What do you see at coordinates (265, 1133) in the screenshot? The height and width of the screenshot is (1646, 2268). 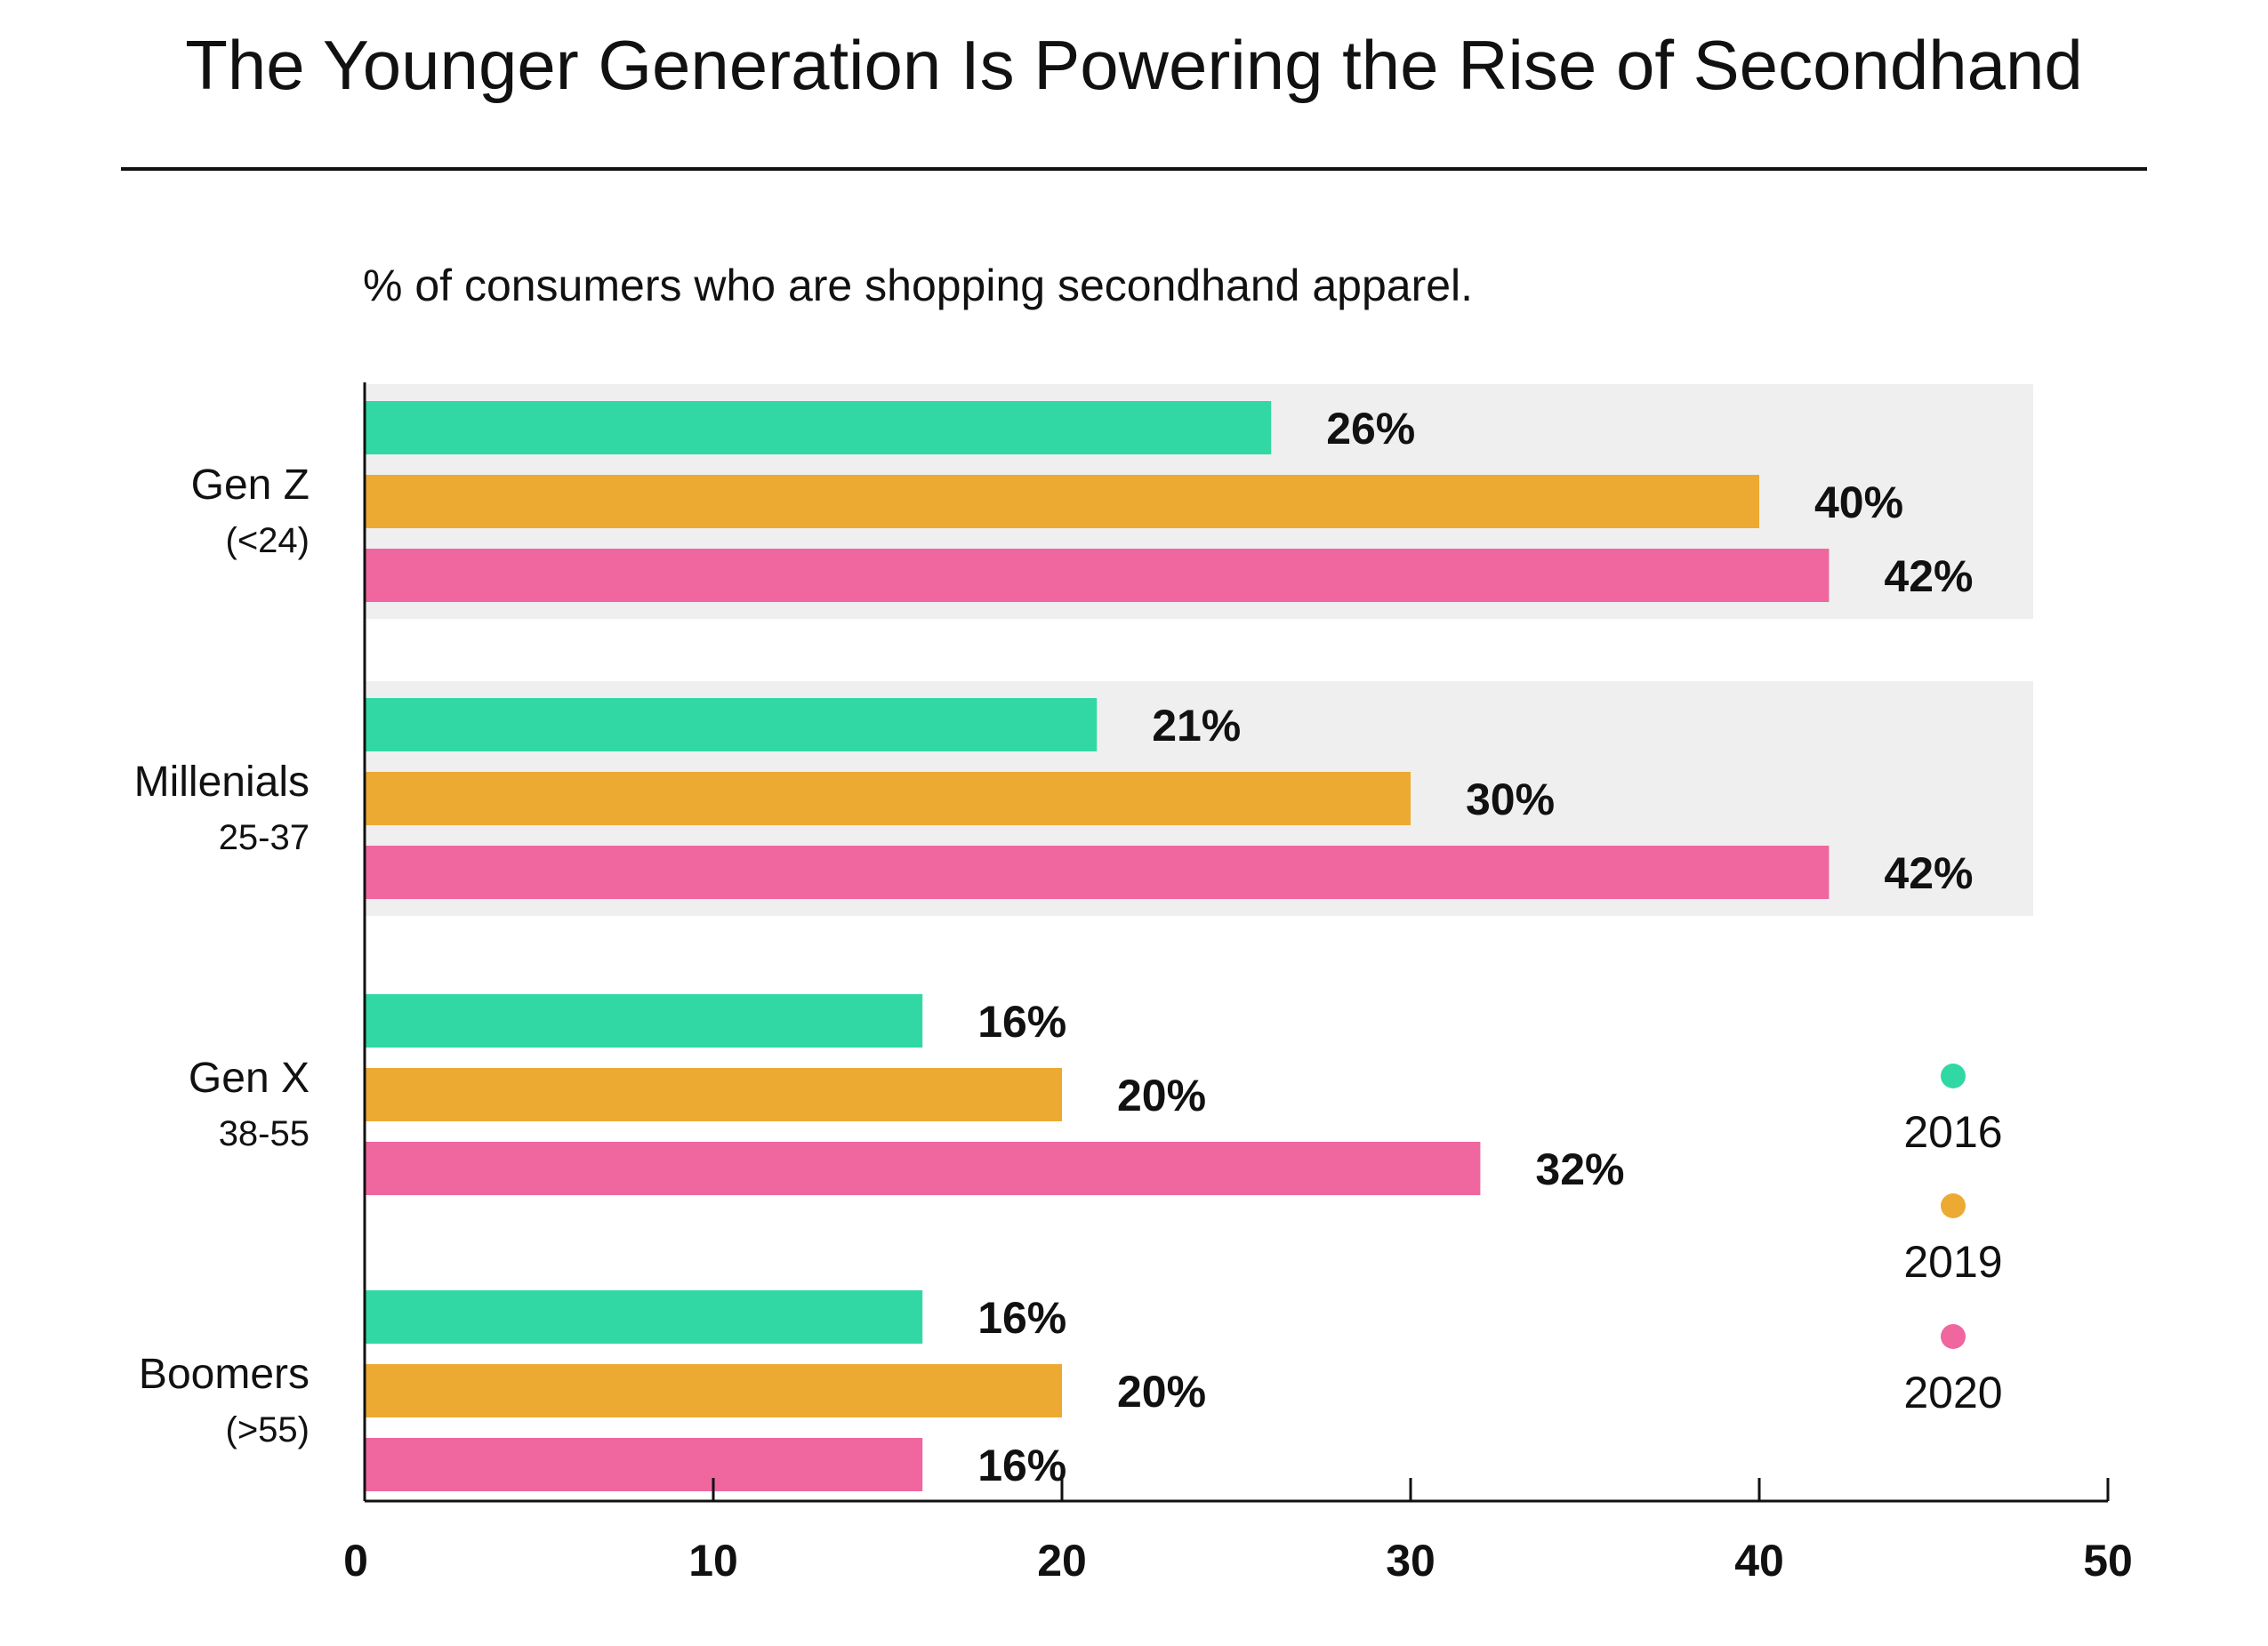 I see `category-sublabel-gen-x: 38-55` at bounding box center [265, 1133].